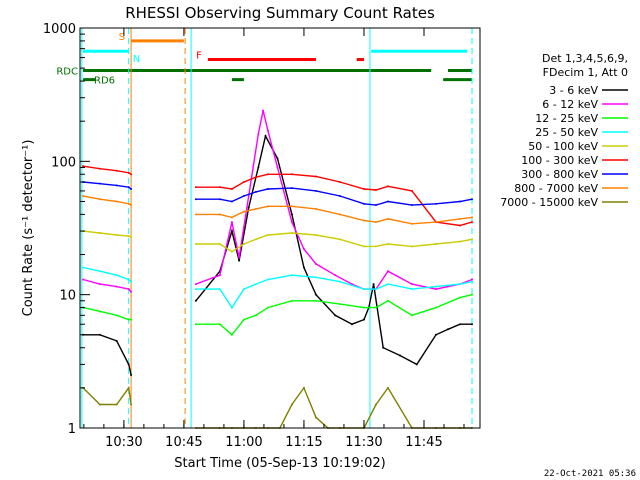 Image resolution: width=640 pixels, height=480 pixels. I want to click on legend-label-3-6-kev: 3 - 6 keV, so click(573, 90).